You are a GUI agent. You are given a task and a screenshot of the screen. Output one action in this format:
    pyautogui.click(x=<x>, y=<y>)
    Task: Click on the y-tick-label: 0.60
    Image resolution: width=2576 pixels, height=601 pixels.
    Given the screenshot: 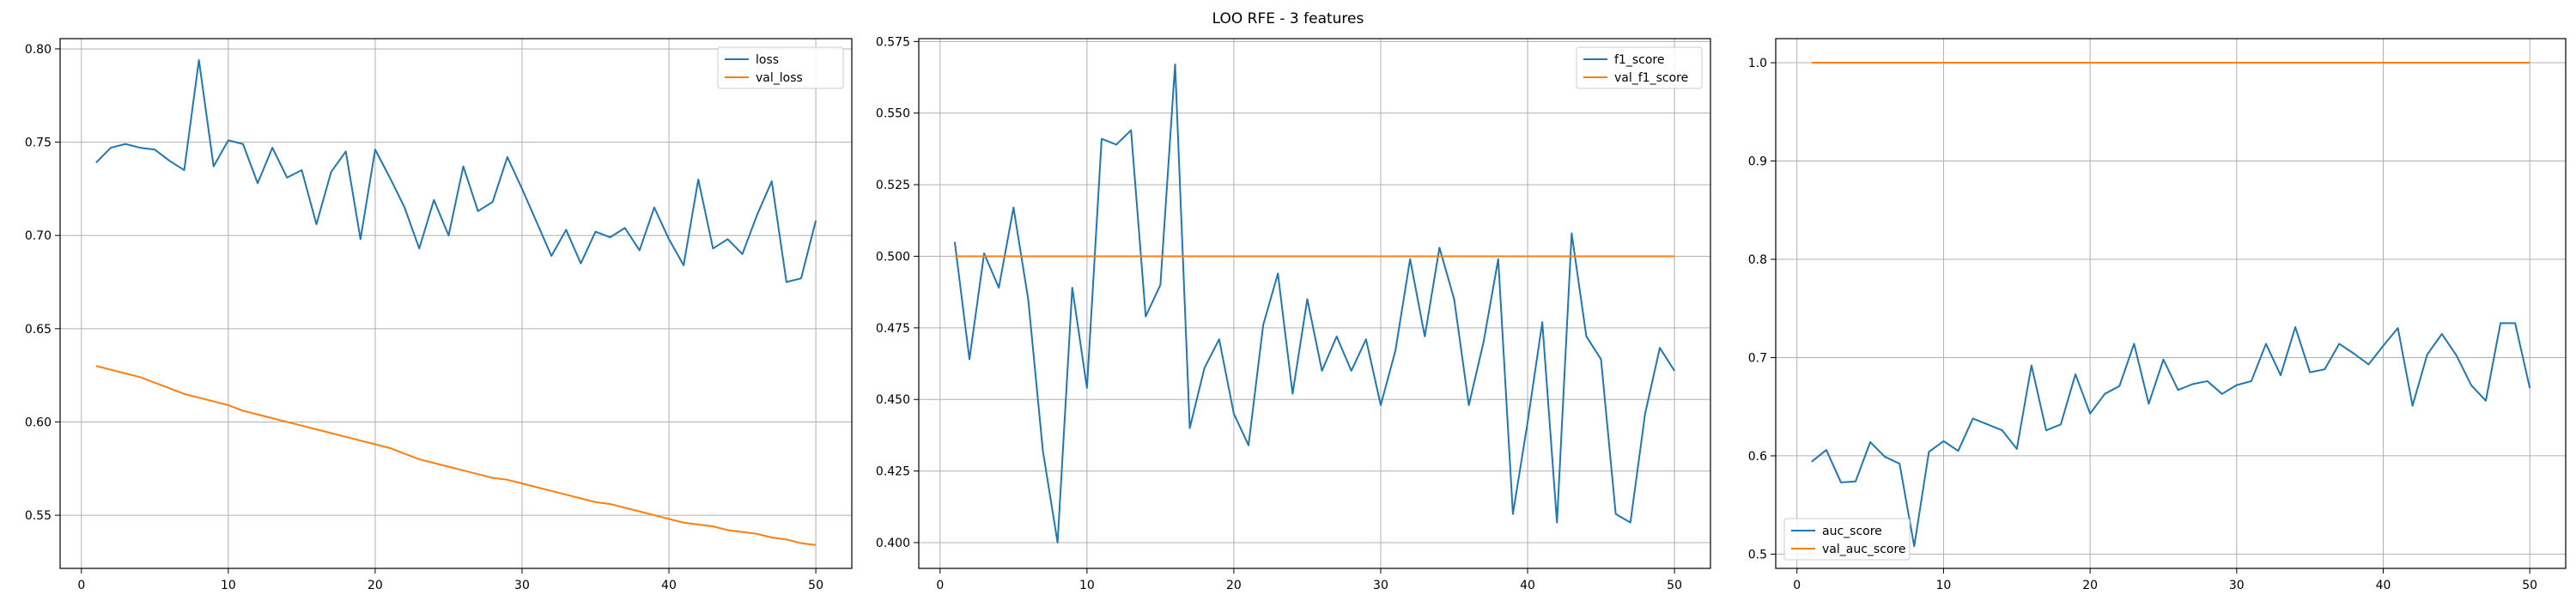 What is the action you would take?
    pyautogui.click(x=38, y=422)
    